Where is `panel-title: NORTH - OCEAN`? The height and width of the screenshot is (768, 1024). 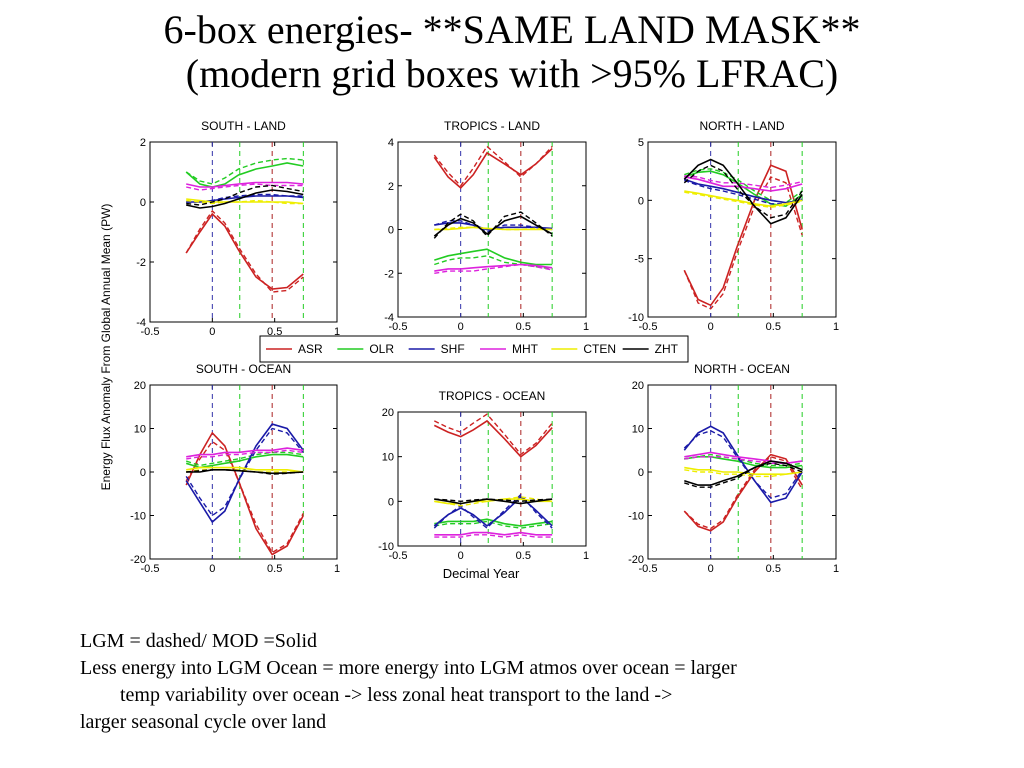 panel-title: NORTH - OCEAN is located at coordinates (742, 369).